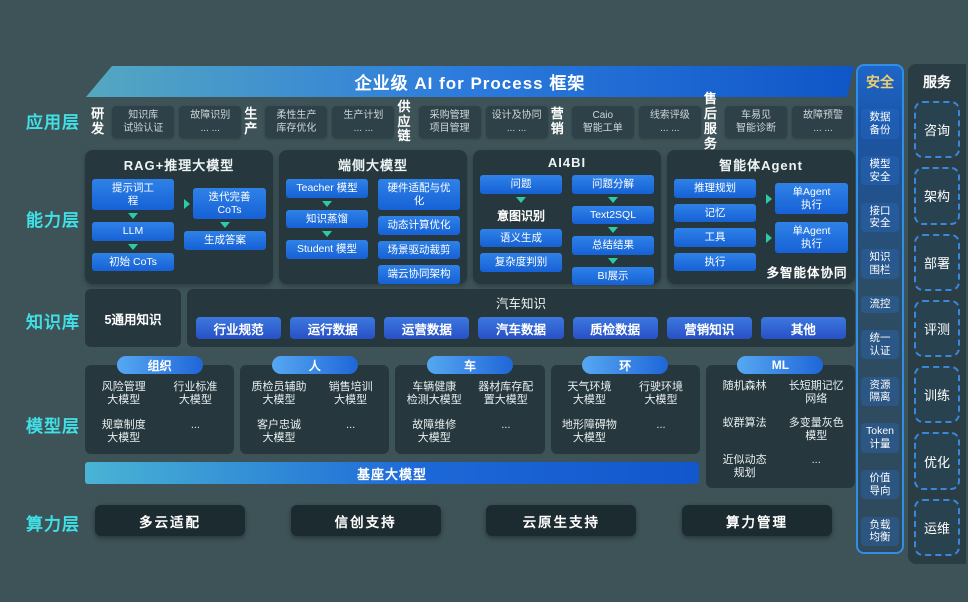 This screenshot has width=968, height=602. What do you see at coordinates (470, 365) in the screenshot?
I see `model-group-pill: 车` at bounding box center [470, 365].